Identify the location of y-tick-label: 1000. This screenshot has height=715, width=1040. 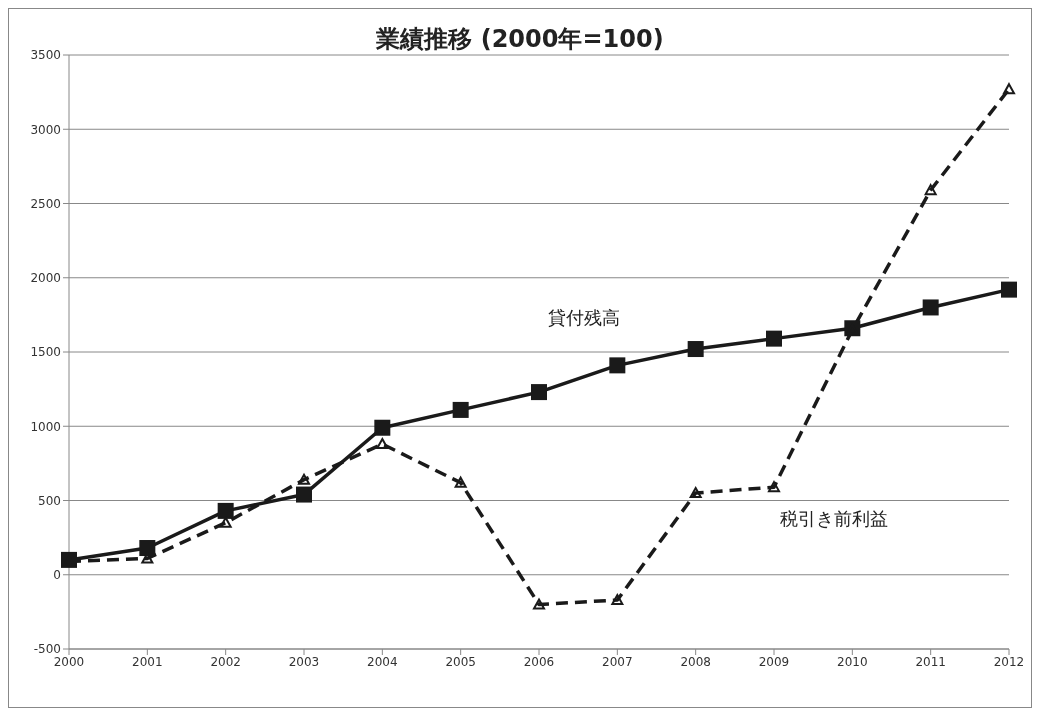
(45, 426).